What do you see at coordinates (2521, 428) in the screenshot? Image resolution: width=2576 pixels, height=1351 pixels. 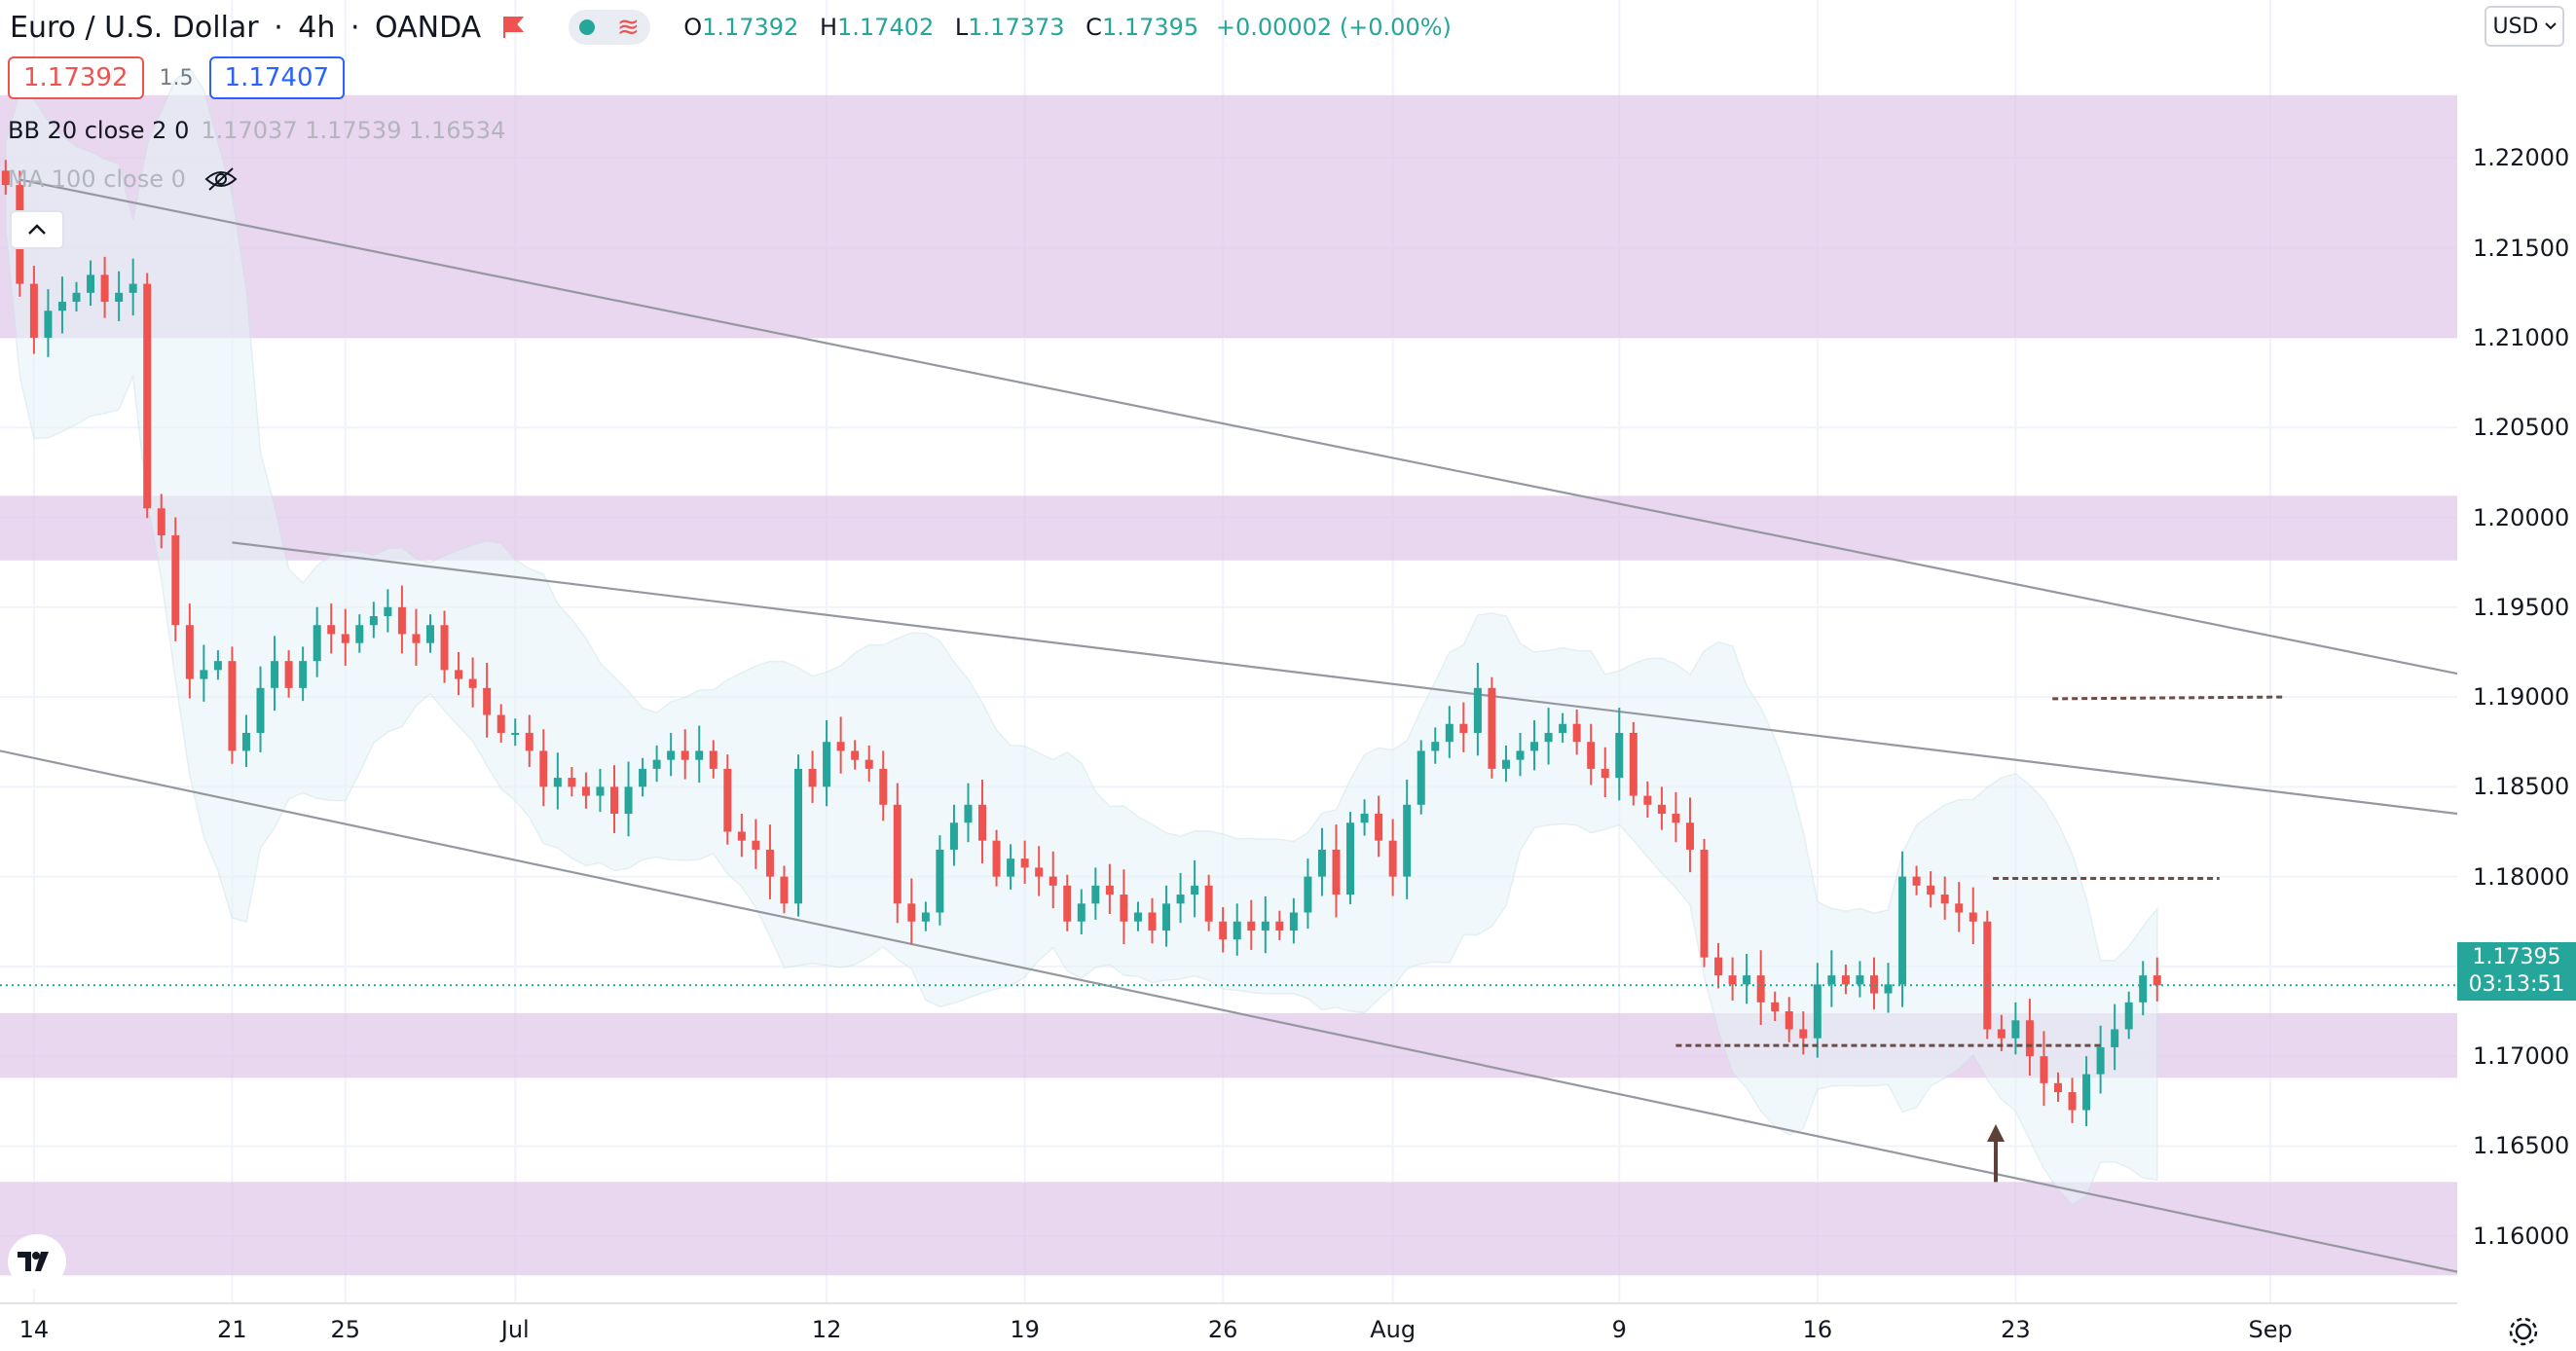 I see `price-tick-label: 1.20500` at bounding box center [2521, 428].